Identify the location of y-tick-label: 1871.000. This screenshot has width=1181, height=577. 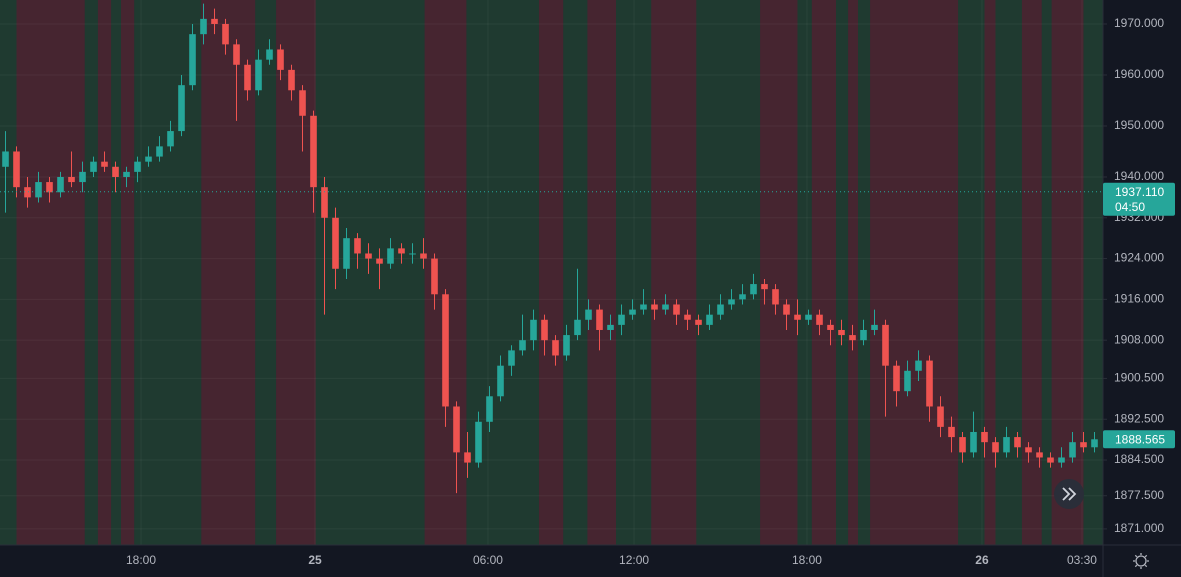
(1139, 528).